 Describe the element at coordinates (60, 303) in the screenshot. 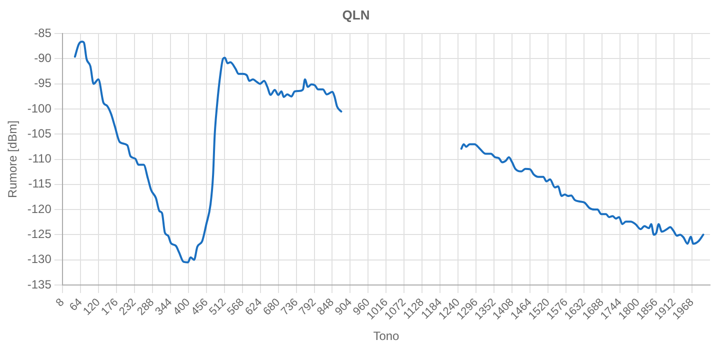

I see `x-tick-label: 8` at that location.